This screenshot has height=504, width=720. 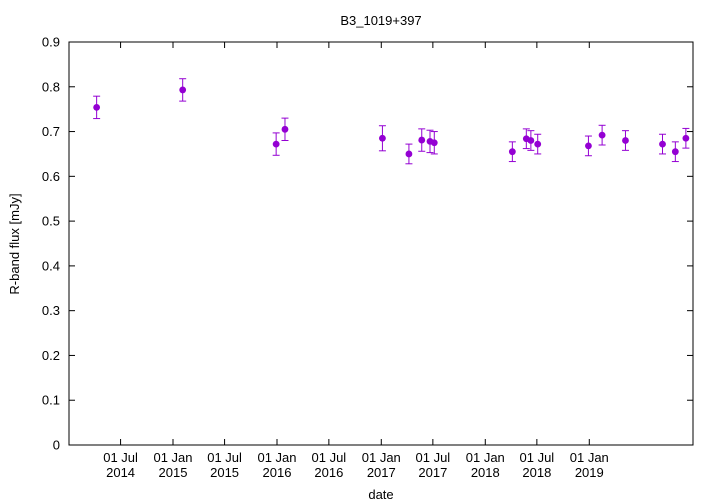 I want to click on x-tick-label: 2014, so click(x=120, y=472).